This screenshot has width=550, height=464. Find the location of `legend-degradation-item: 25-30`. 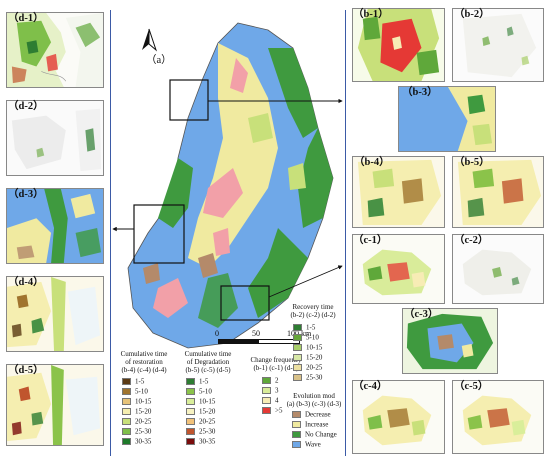

legend-degradation-item: 25-30 is located at coordinates (200, 431).